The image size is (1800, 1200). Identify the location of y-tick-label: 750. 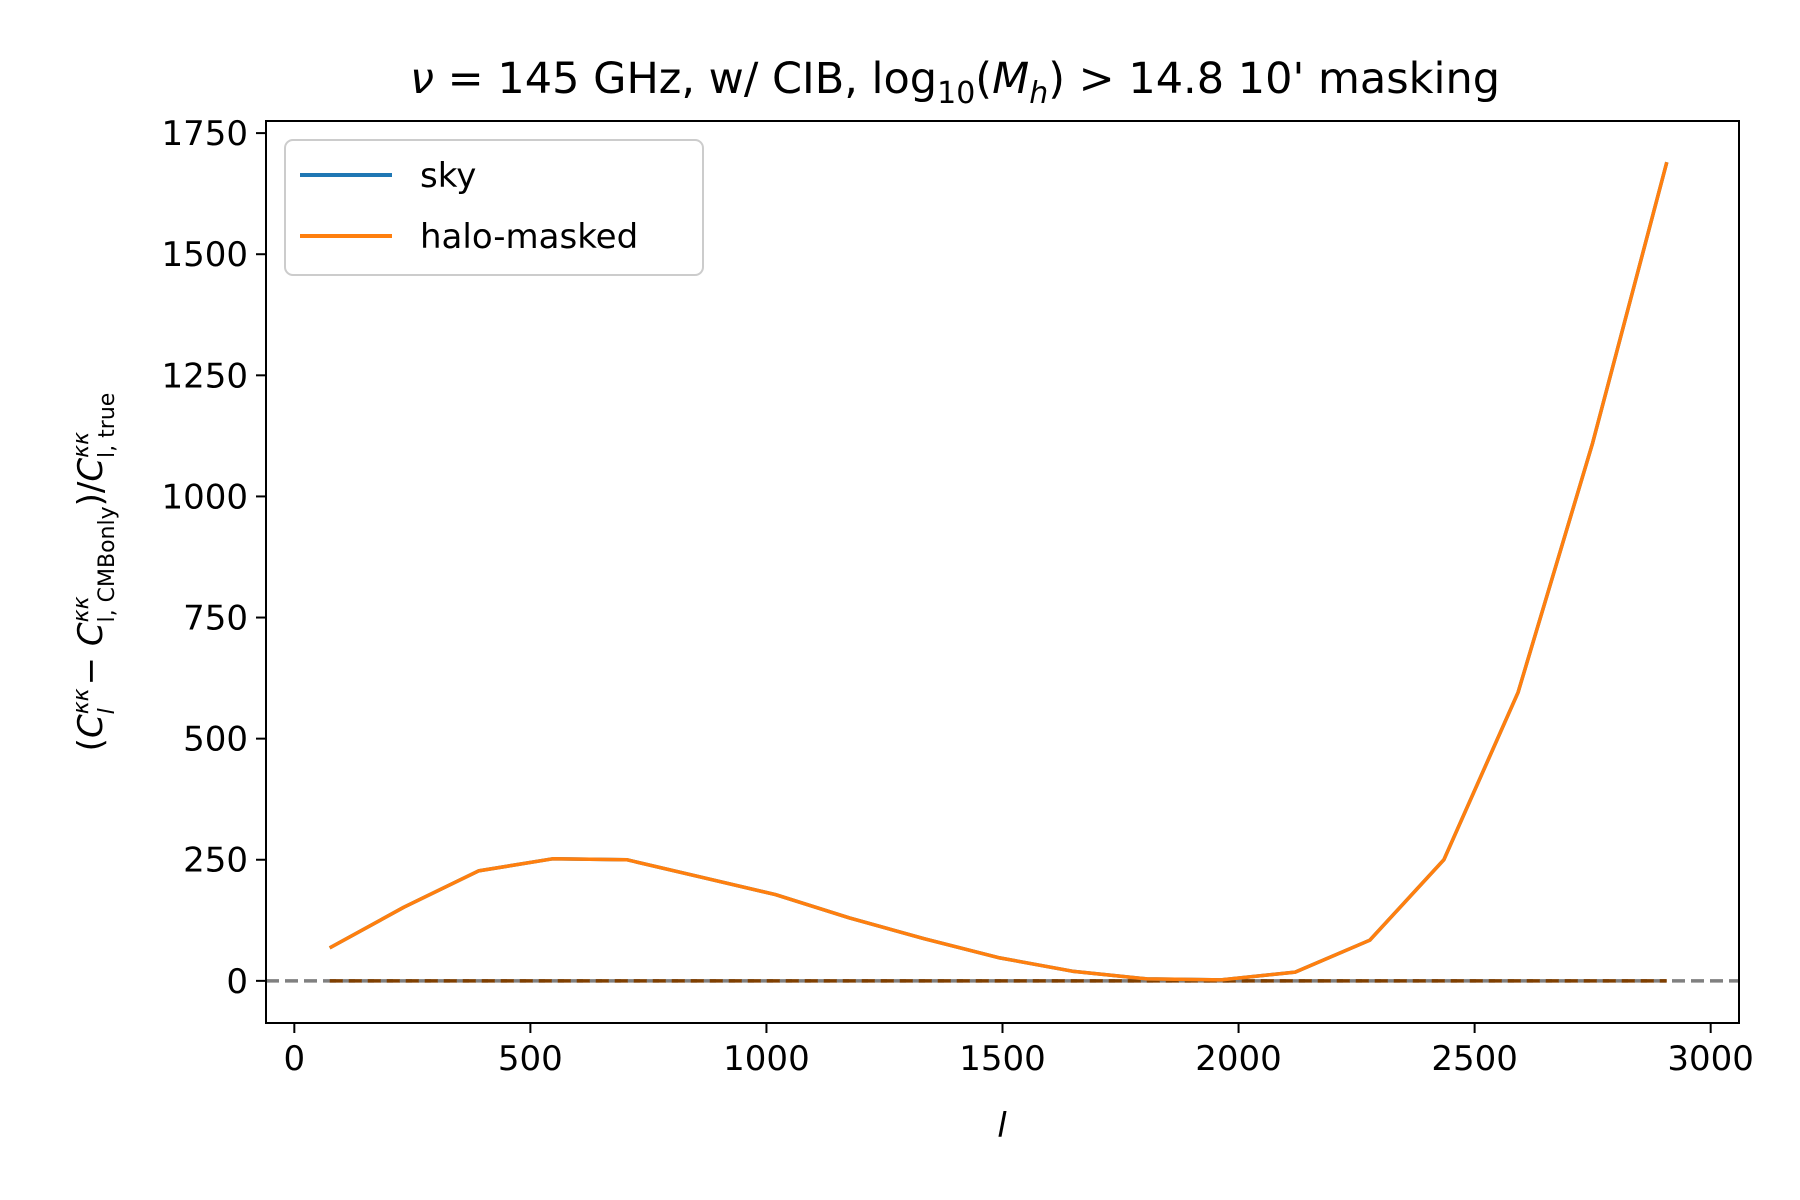
(215, 619).